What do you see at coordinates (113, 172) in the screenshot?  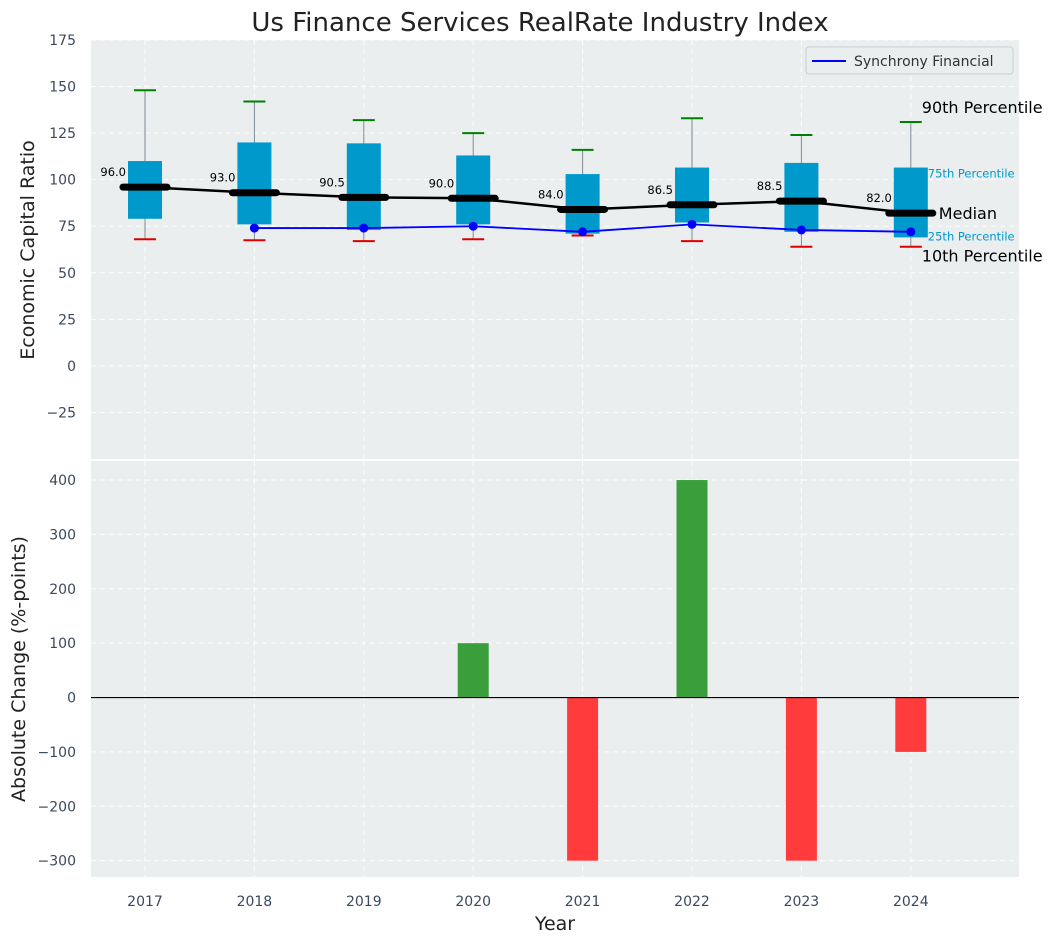 I see `median-data-label: 96.0` at bounding box center [113, 172].